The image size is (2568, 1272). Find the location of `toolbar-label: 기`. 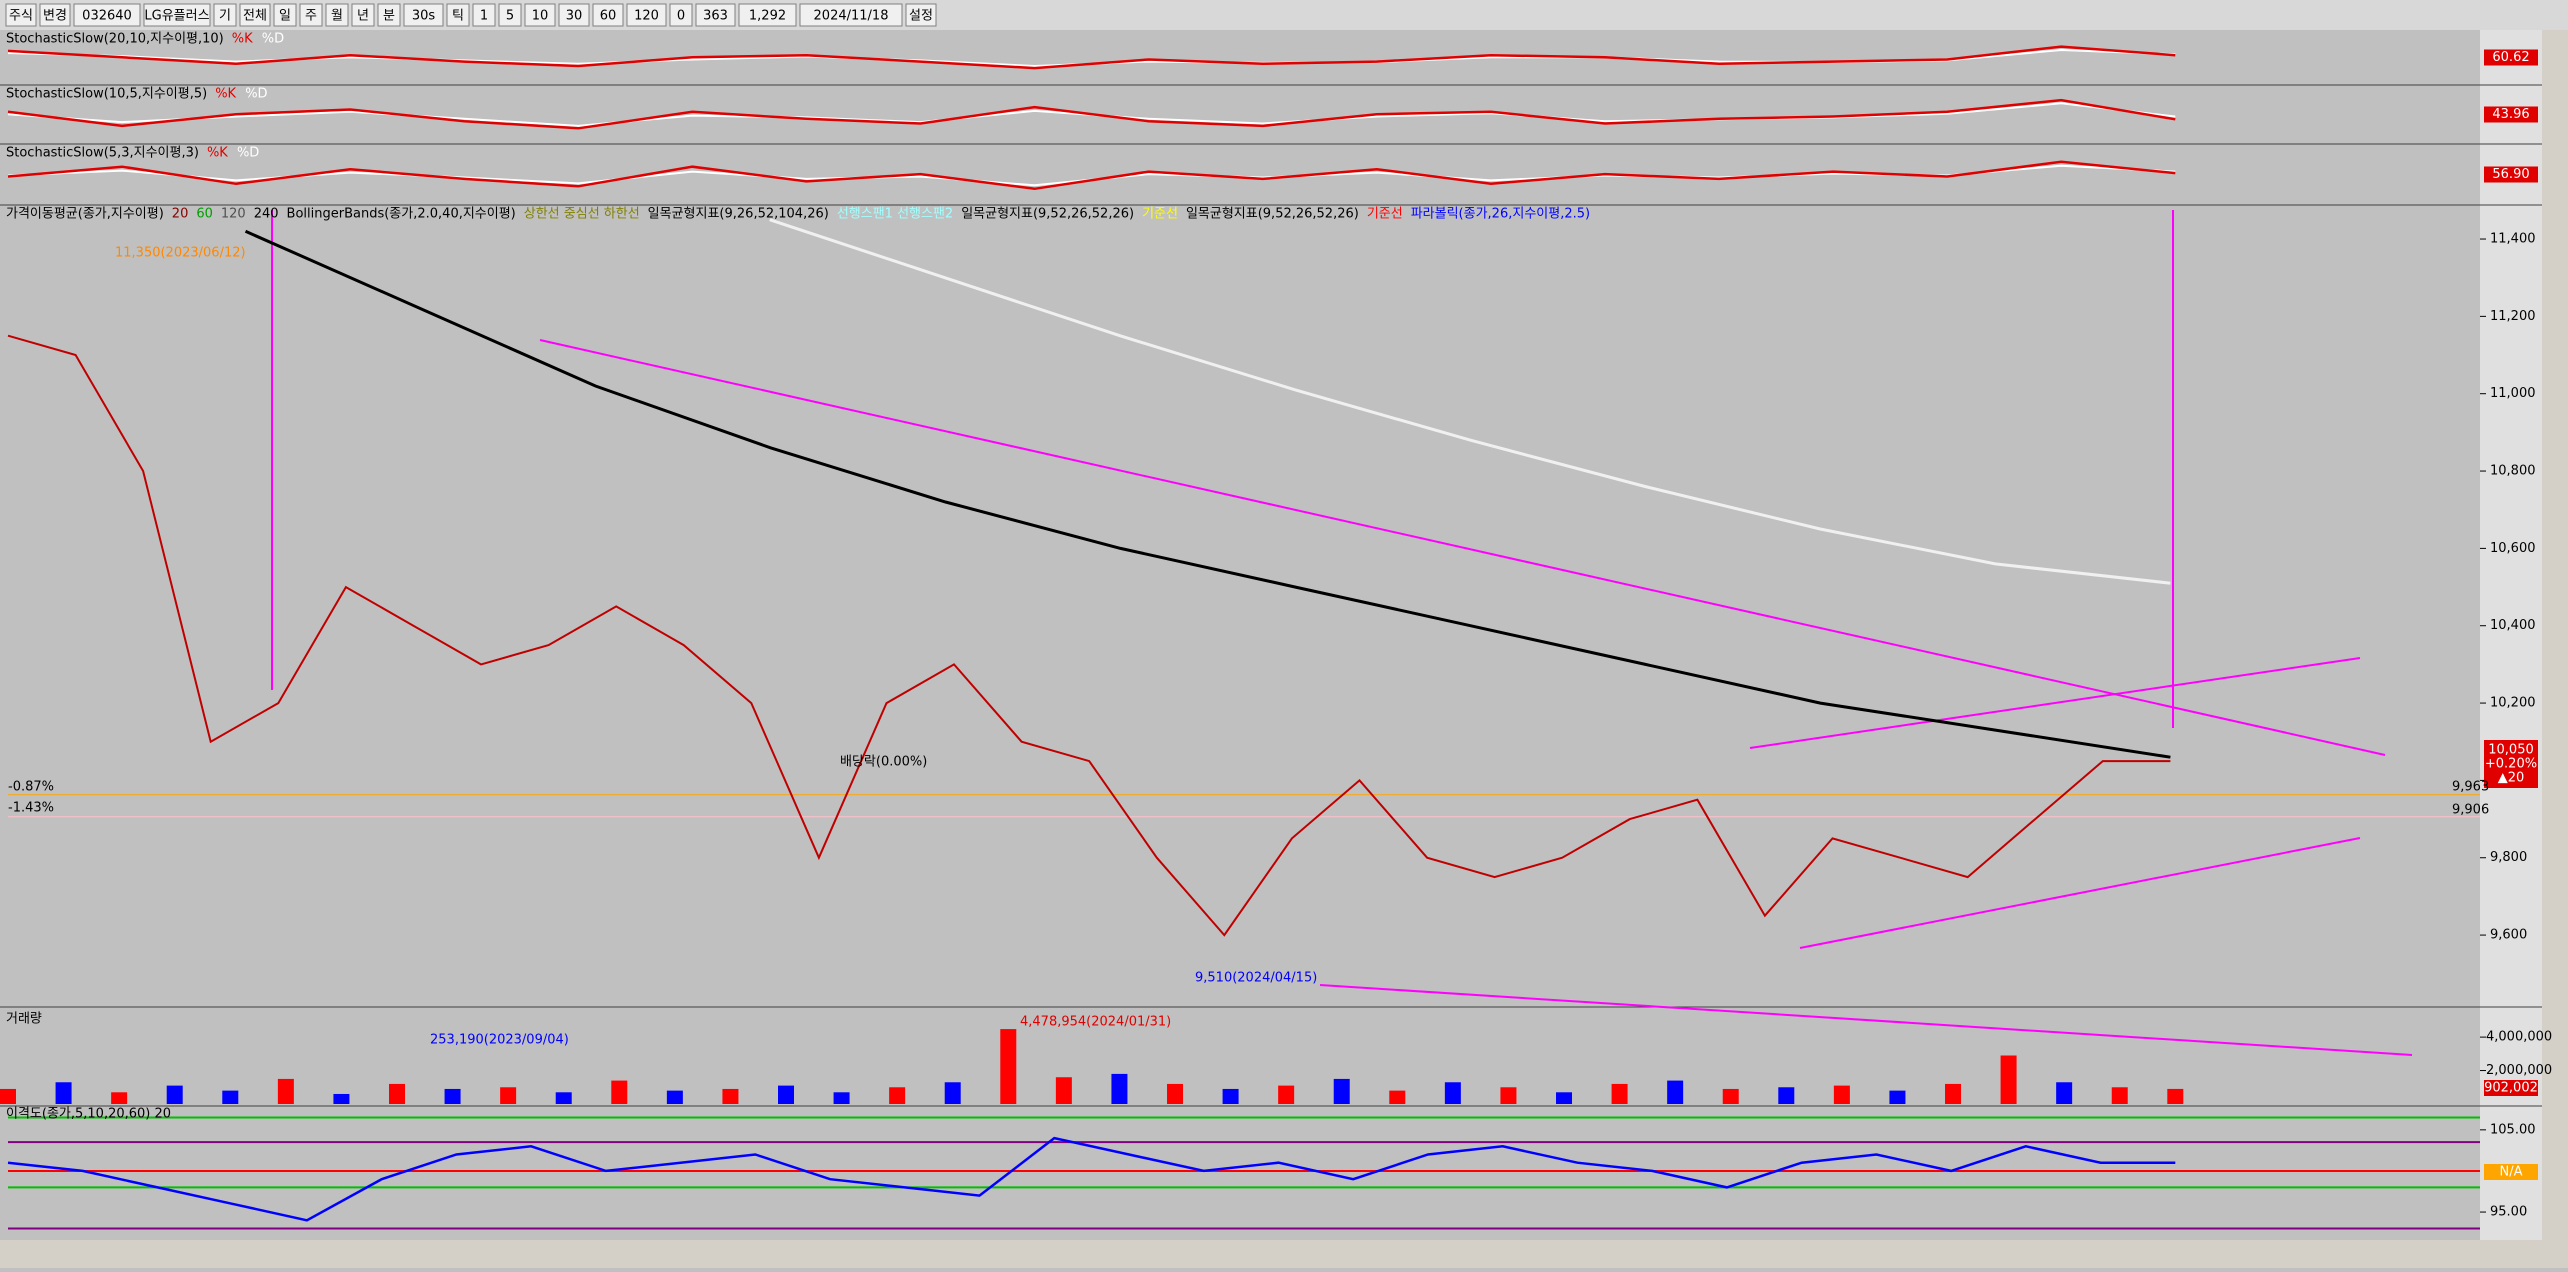

toolbar-label: 기 is located at coordinates (225, 16).